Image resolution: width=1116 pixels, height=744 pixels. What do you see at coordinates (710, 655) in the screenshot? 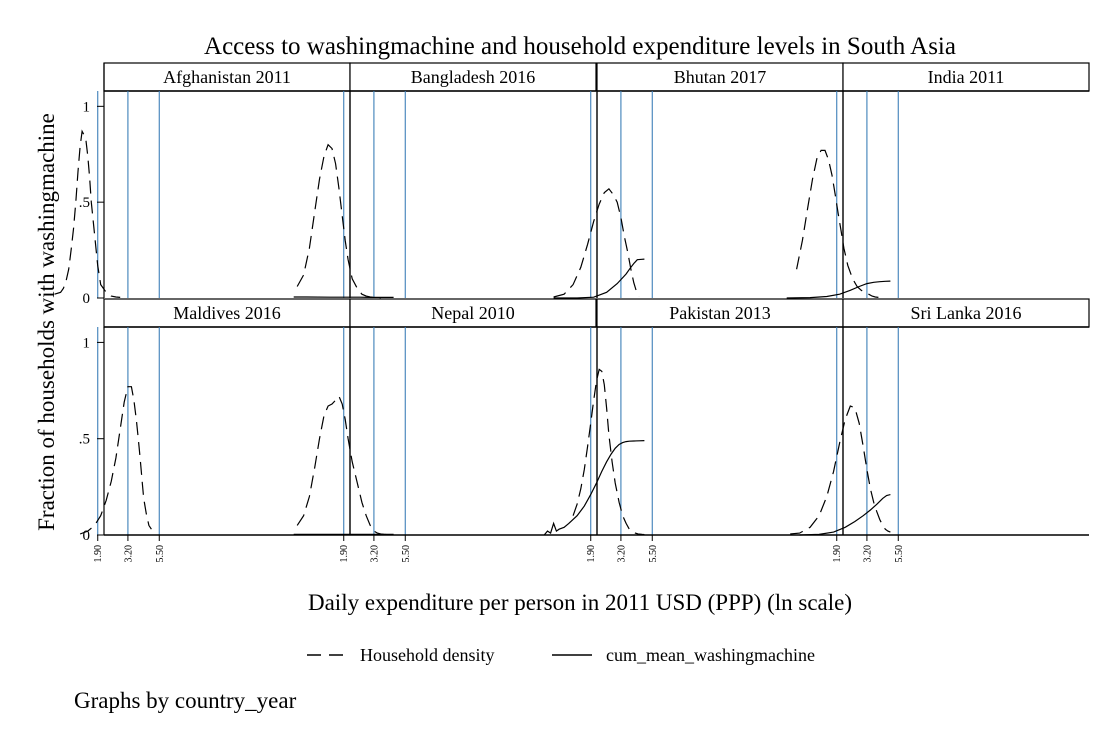
I see `legend-label-cum-mean: cum_mean_washingmachine` at bounding box center [710, 655].